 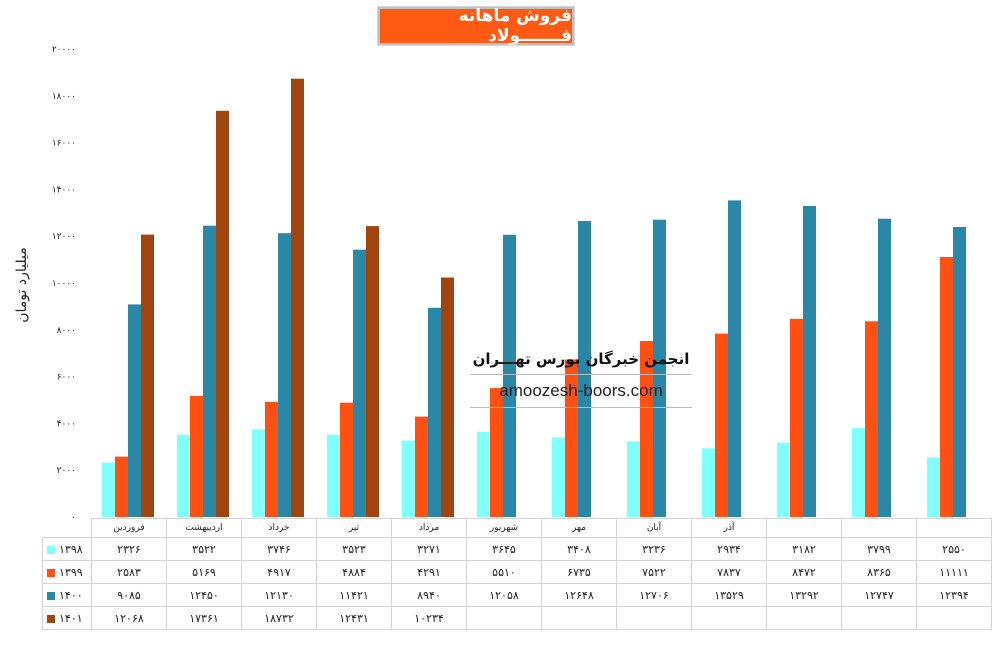 What do you see at coordinates (64, 237) in the screenshot?
I see `y-tick-label: ۱۲۰۰۰` at bounding box center [64, 237].